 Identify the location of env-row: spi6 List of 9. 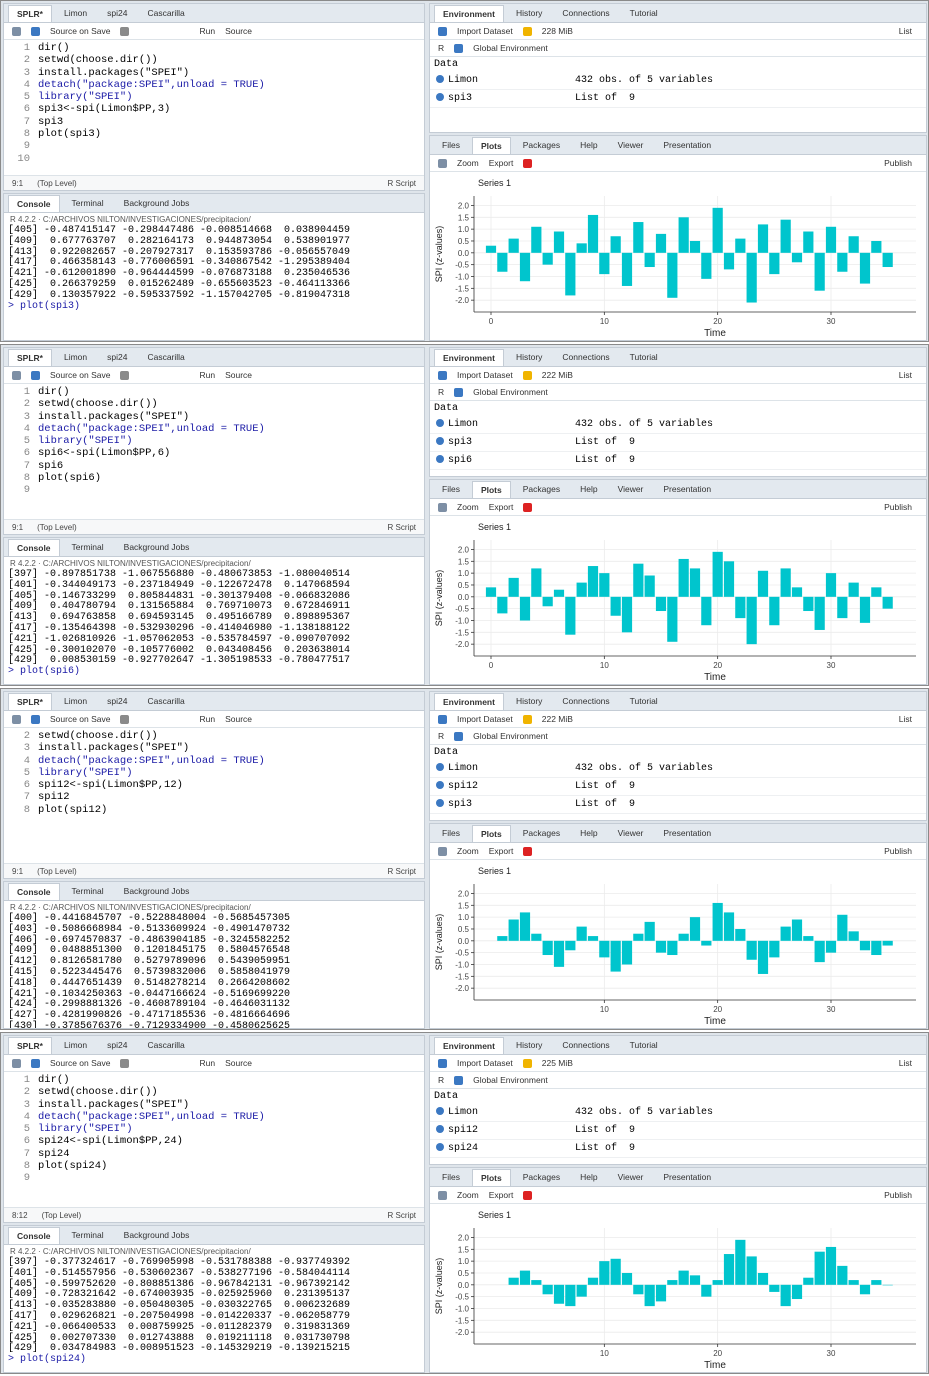
(678, 461).